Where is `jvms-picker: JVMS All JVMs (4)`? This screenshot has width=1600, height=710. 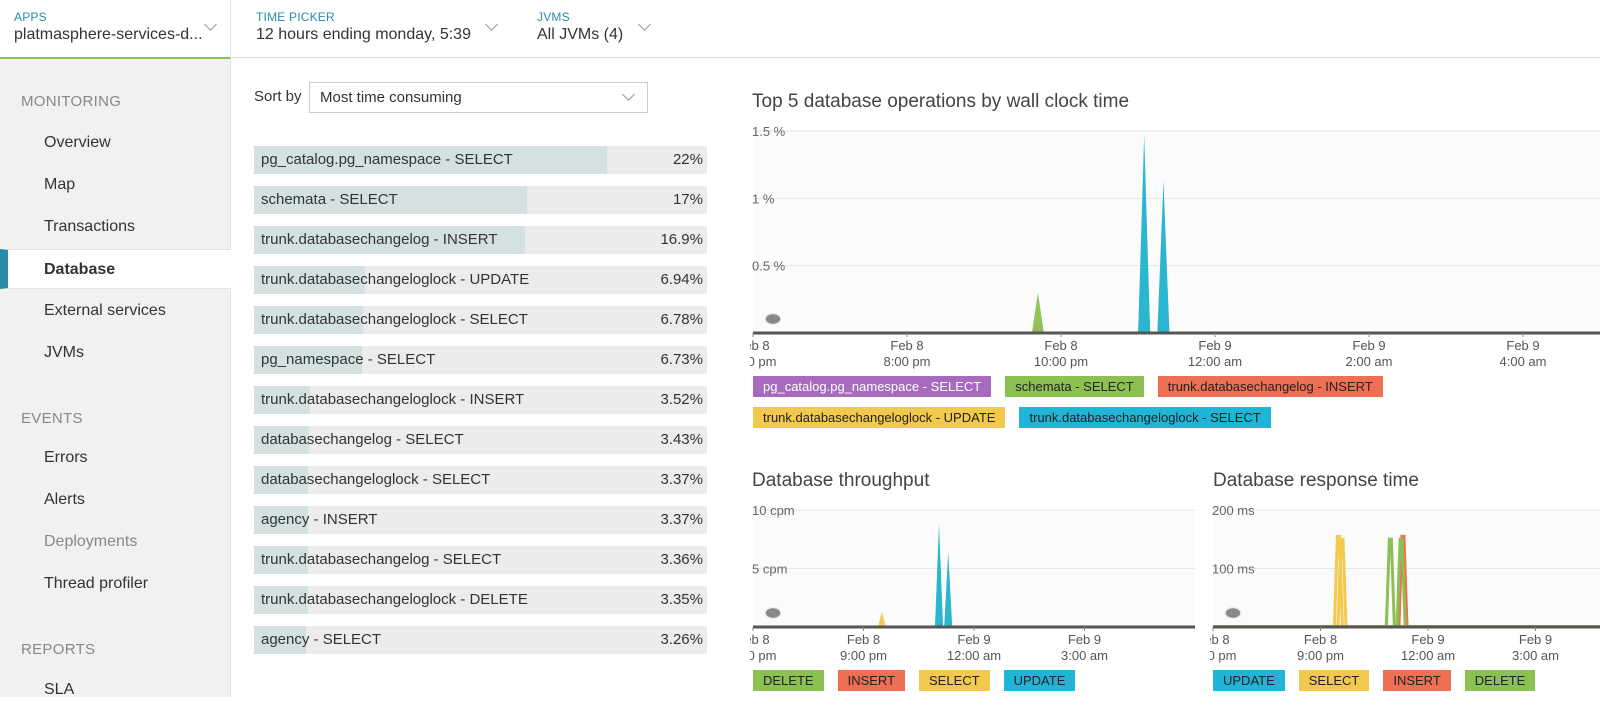 jvms-picker: JVMS All JVMs (4) is located at coordinates (597, 27).